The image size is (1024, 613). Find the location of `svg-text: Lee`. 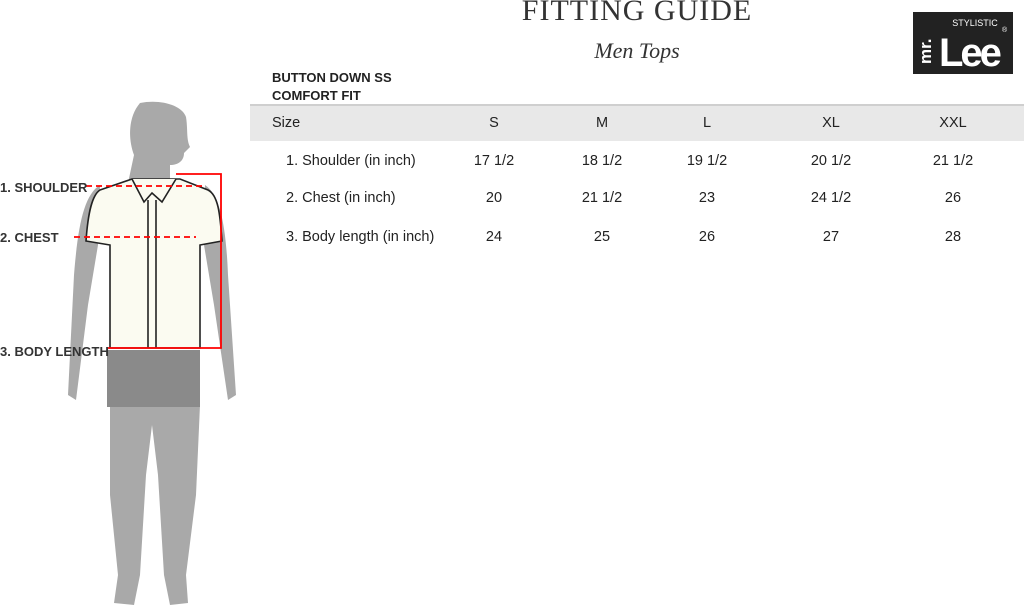

svg-text: Lee is located at coordinates (970, 52).